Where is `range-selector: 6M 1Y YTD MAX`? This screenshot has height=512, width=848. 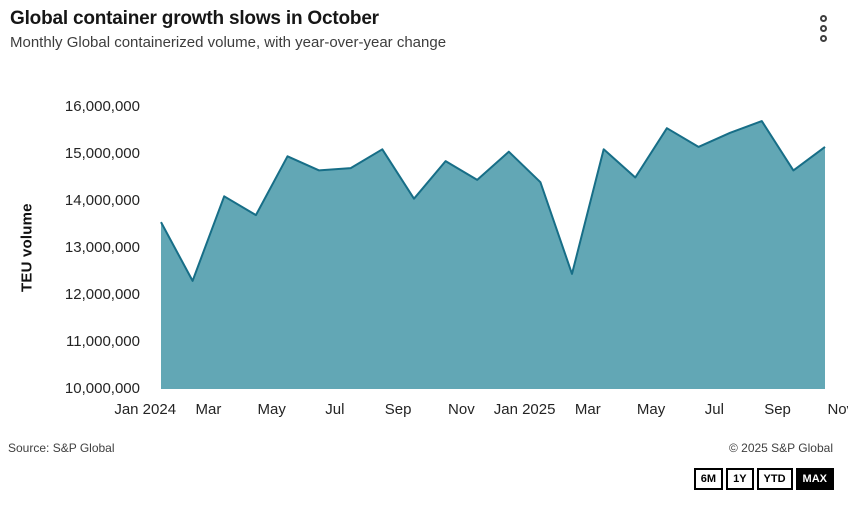 range-selector: 6M 1Y YTD MAX is located at coordinates (763, 479).